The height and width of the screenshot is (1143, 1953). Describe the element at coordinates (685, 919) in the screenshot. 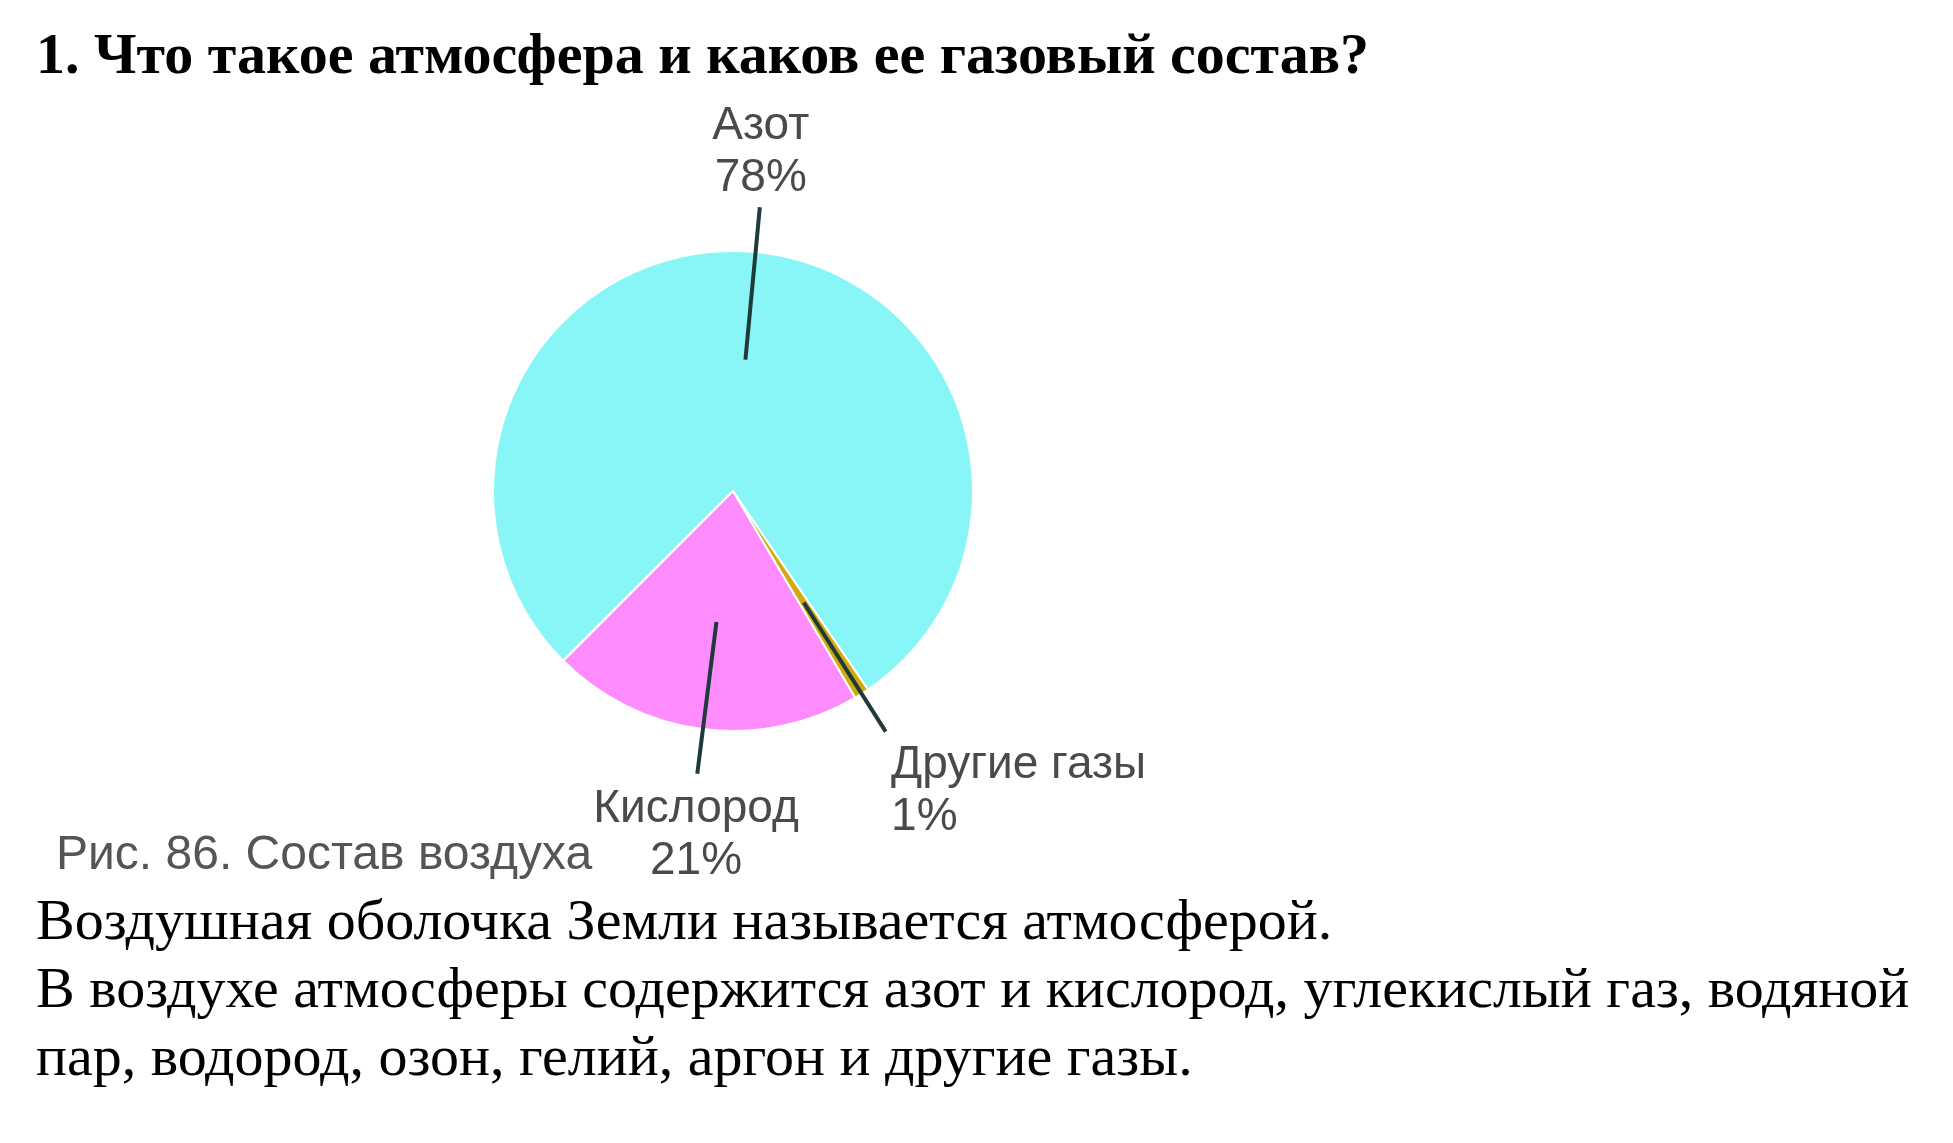

I see `text: Воздушная оболочка Земли называется атмосферой.` at that location.